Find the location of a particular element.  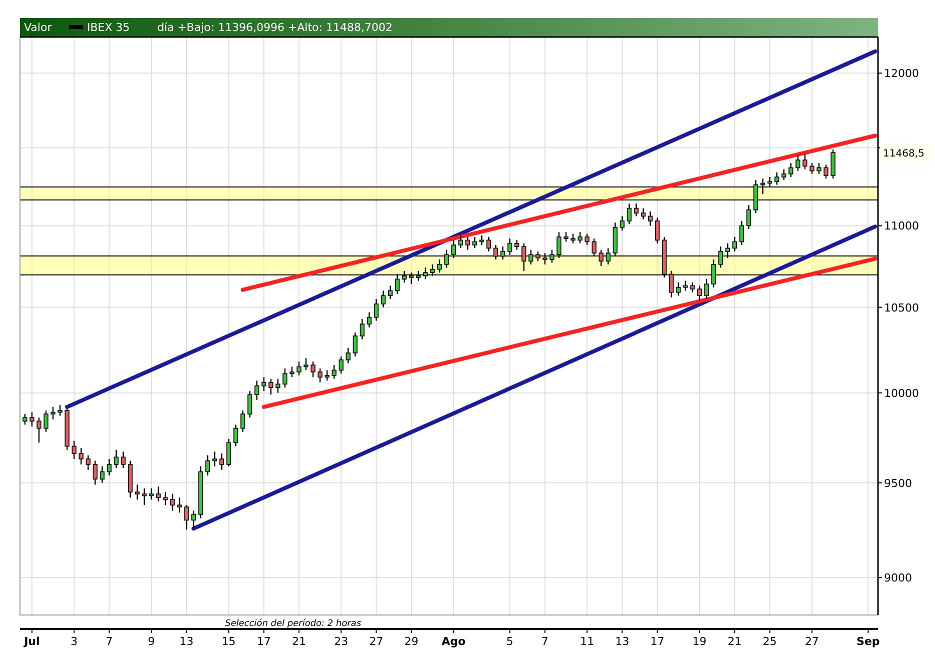

x-tick-label: Sep is located at coordinates (868, 641).